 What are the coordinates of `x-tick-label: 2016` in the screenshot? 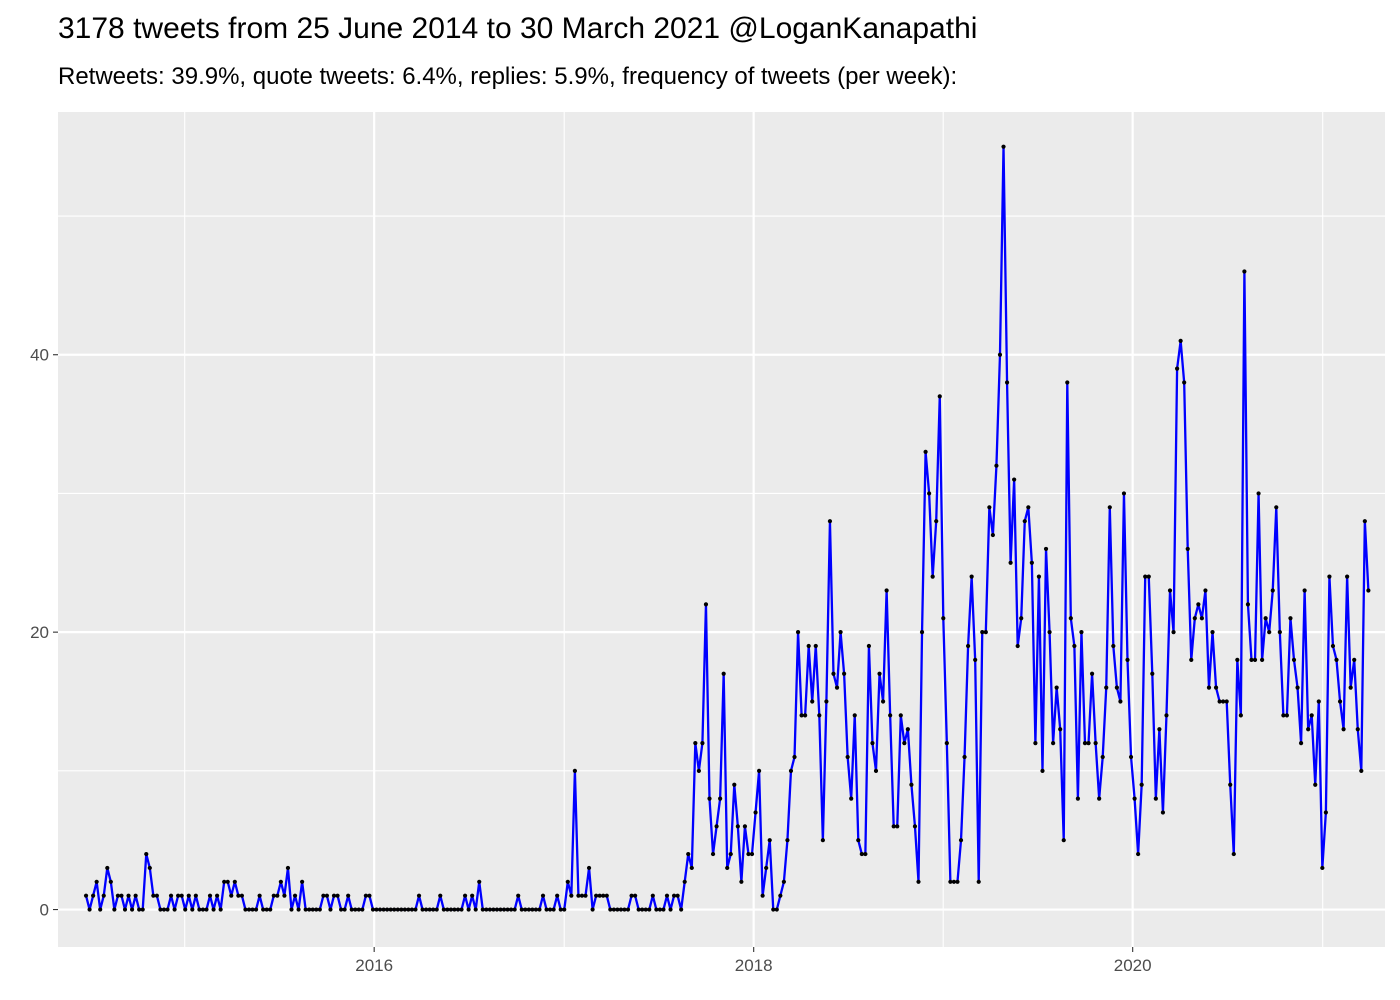 It's located at (374, 965).